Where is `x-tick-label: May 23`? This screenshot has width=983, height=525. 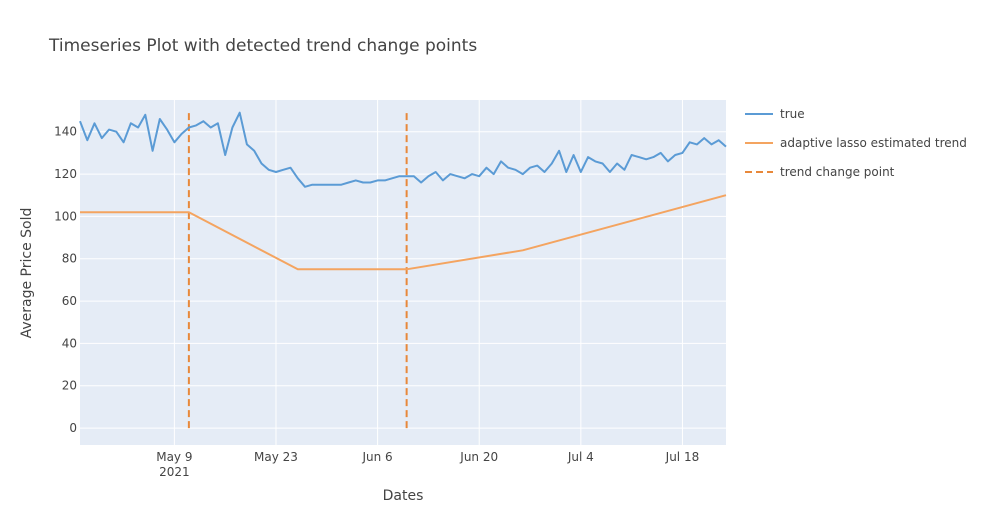
x-tick-label: May 23 is located at coordinates (276, 457).